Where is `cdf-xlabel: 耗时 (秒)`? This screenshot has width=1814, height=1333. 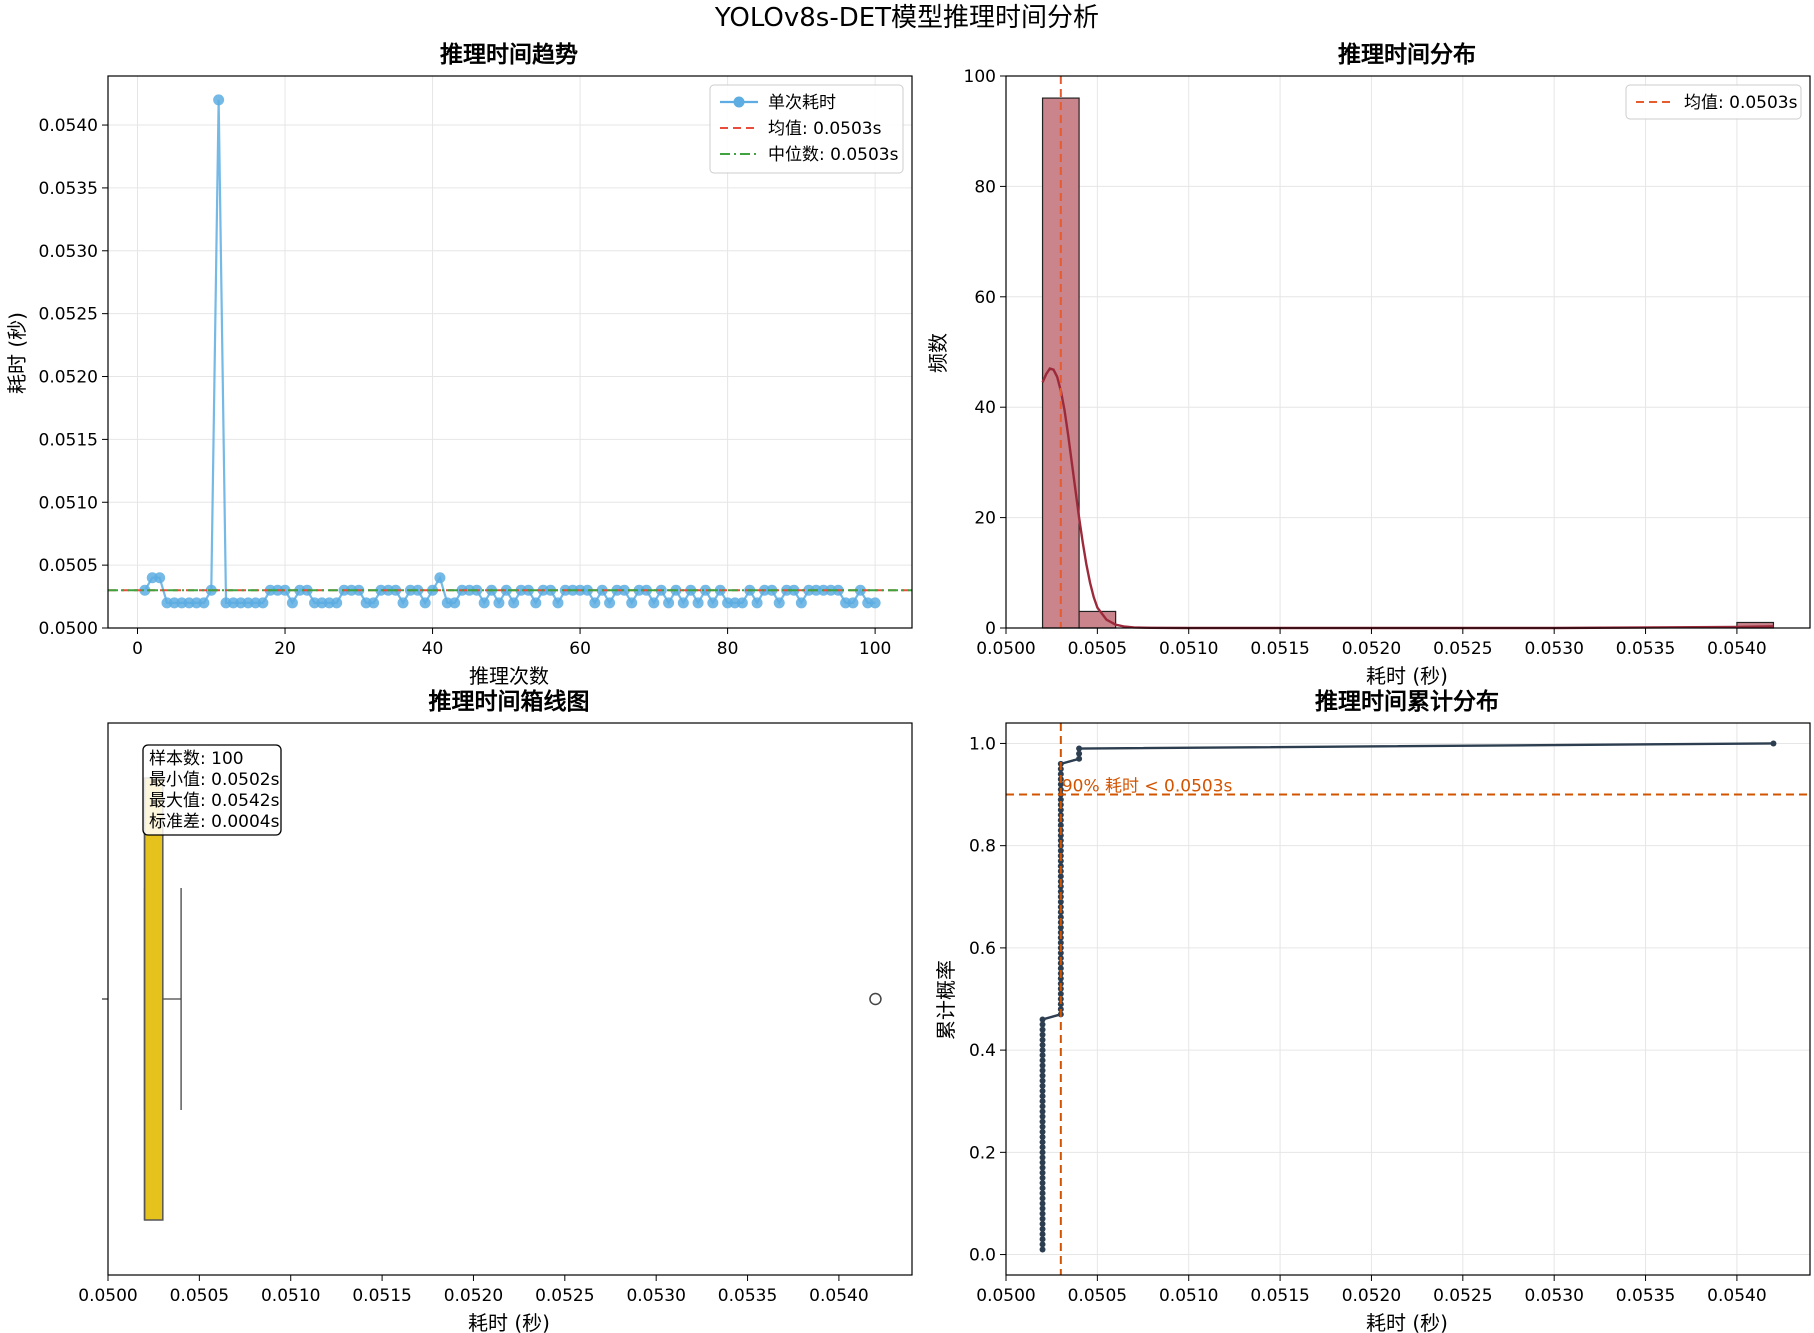 cdf-xlabel: 耗时 (秒) is located at coordinates (1407, 1322).